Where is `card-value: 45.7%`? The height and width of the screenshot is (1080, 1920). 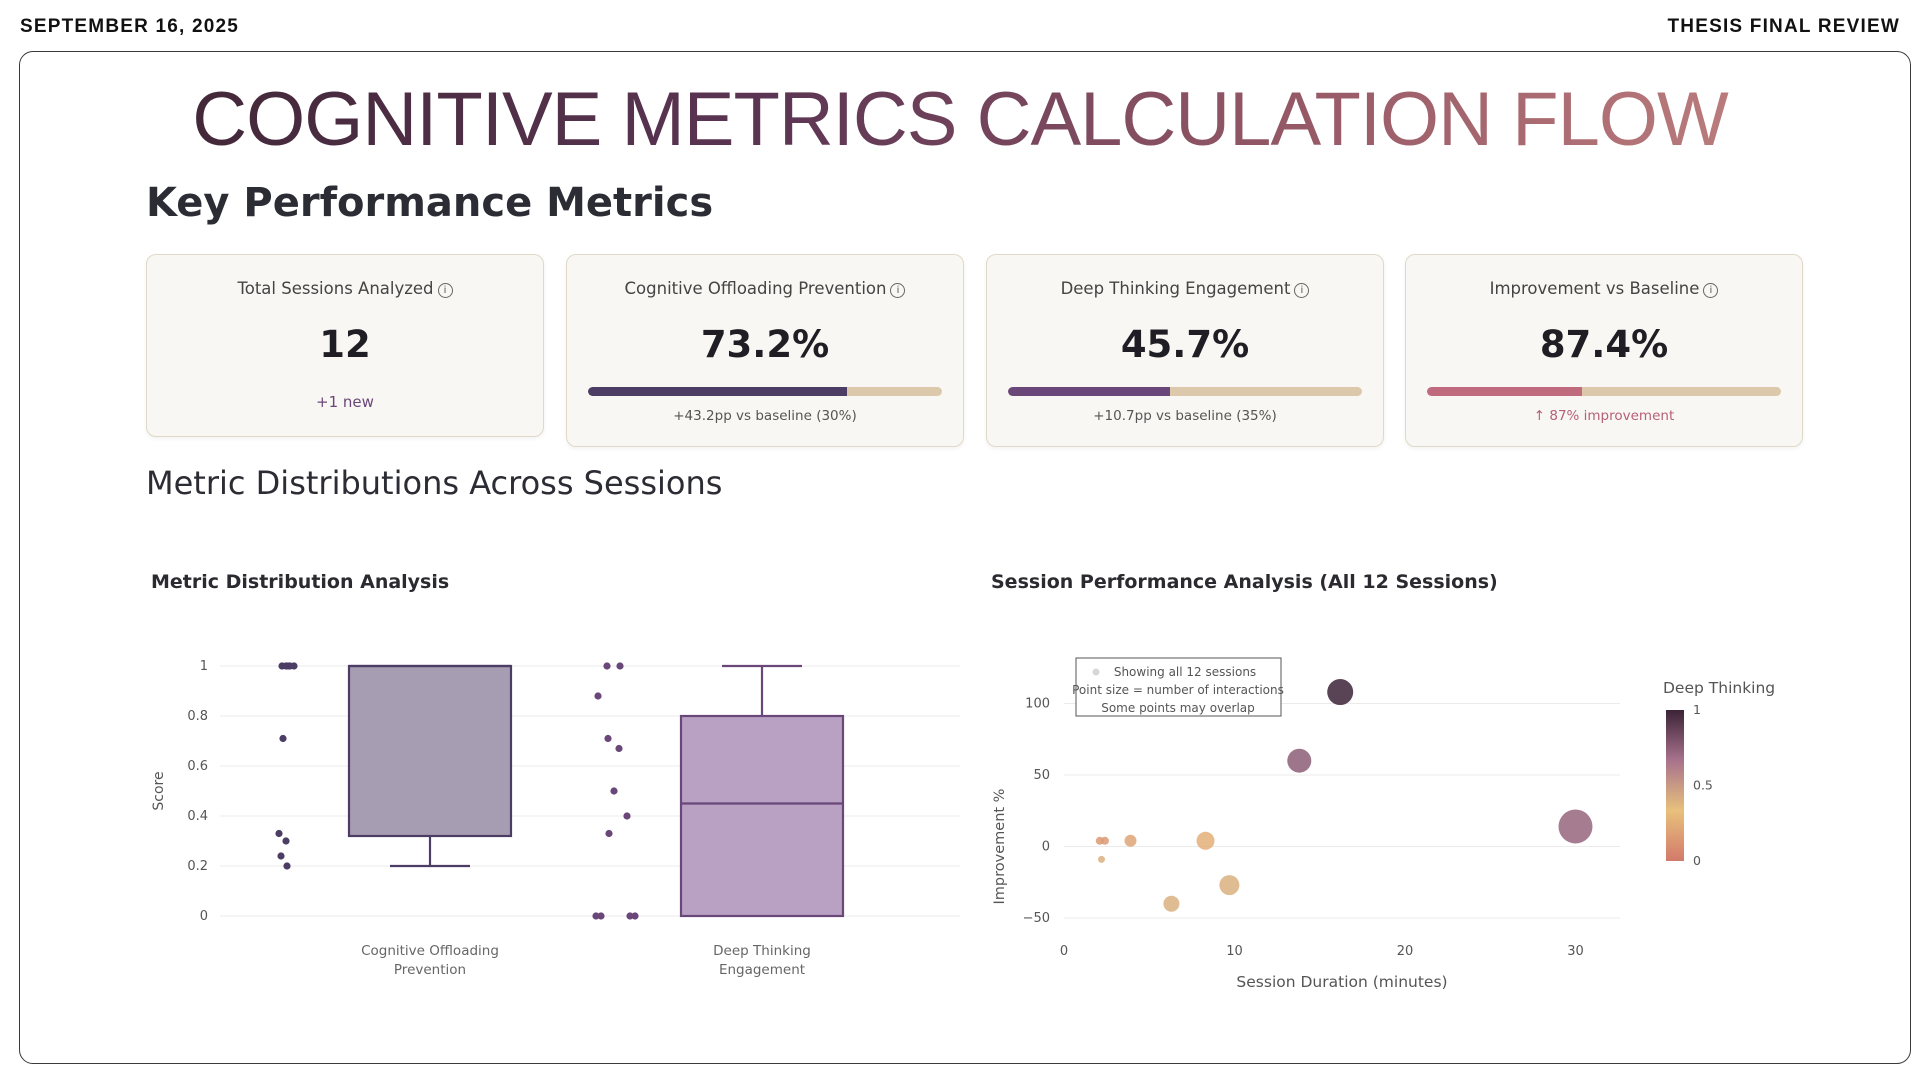 card-value: 45.7% is located at coordinates (1185, 344).